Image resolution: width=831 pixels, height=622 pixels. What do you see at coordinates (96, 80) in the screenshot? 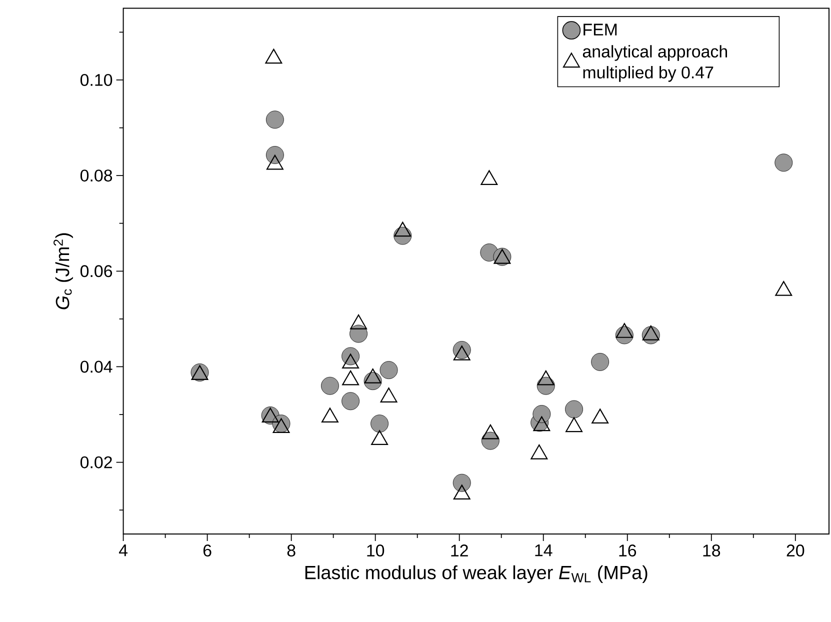
I see `y-tick-label: 0.10` at bounding box center [96, 80].